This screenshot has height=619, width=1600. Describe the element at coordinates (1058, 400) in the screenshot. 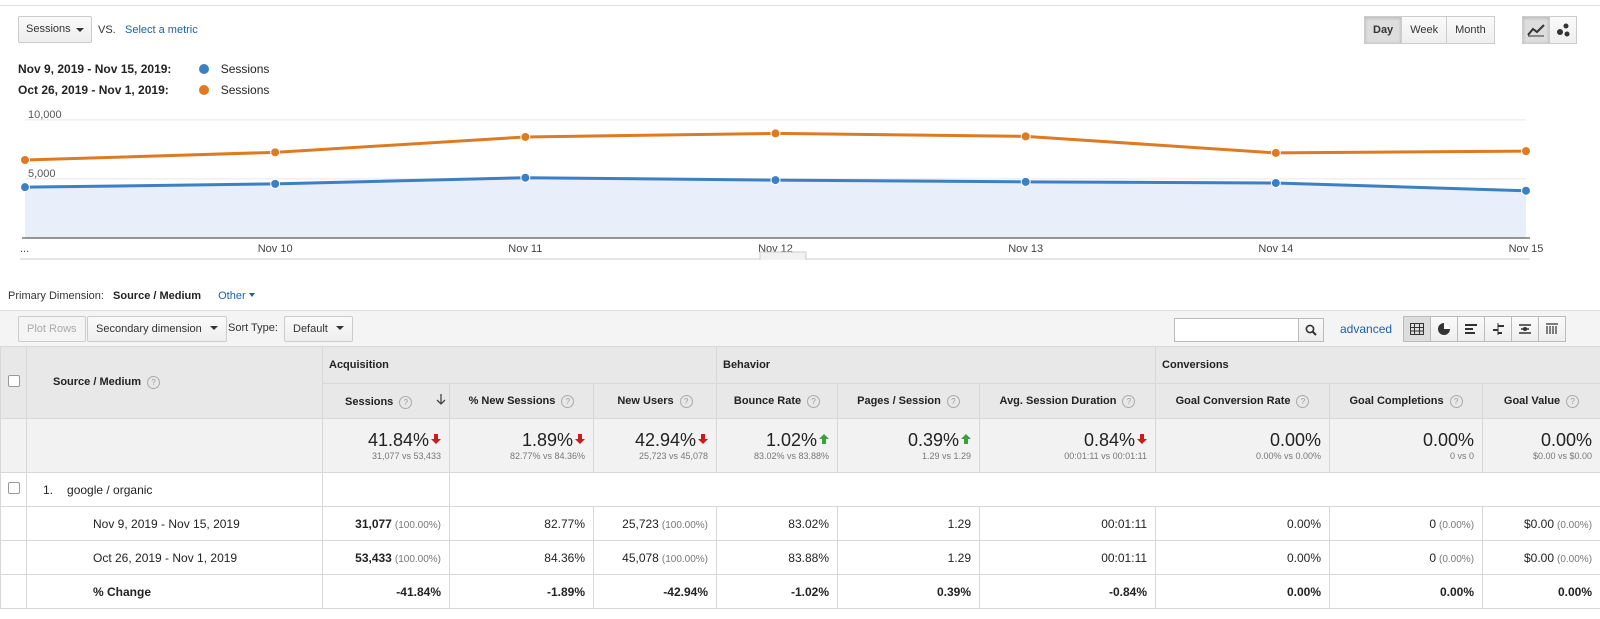

I see `col-label: Avg. Session Duration` at that location.